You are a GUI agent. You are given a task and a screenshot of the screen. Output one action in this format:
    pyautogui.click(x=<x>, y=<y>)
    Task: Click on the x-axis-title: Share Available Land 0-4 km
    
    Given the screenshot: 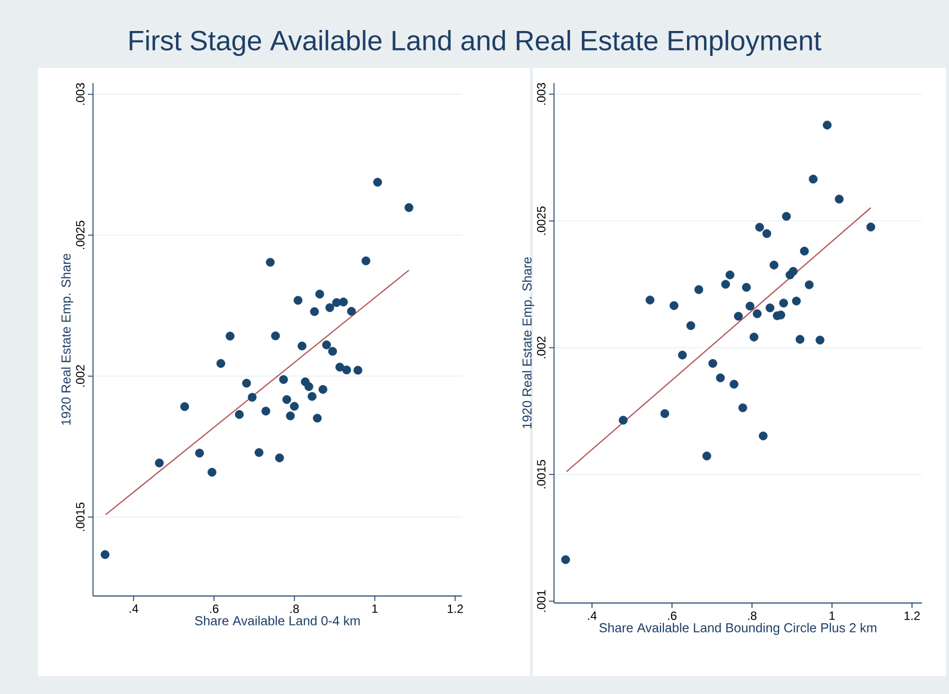 What is the action you would take?
    pyautogui.click(x=277, y=621)
    